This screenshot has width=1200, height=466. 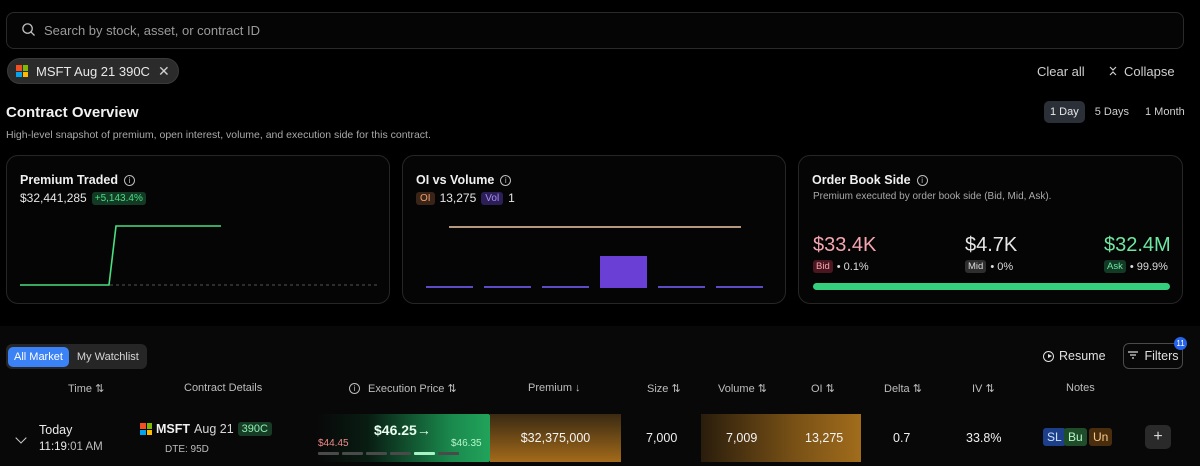 I want to click on header-oi: OI ⇅, so click(x=823, y=389).